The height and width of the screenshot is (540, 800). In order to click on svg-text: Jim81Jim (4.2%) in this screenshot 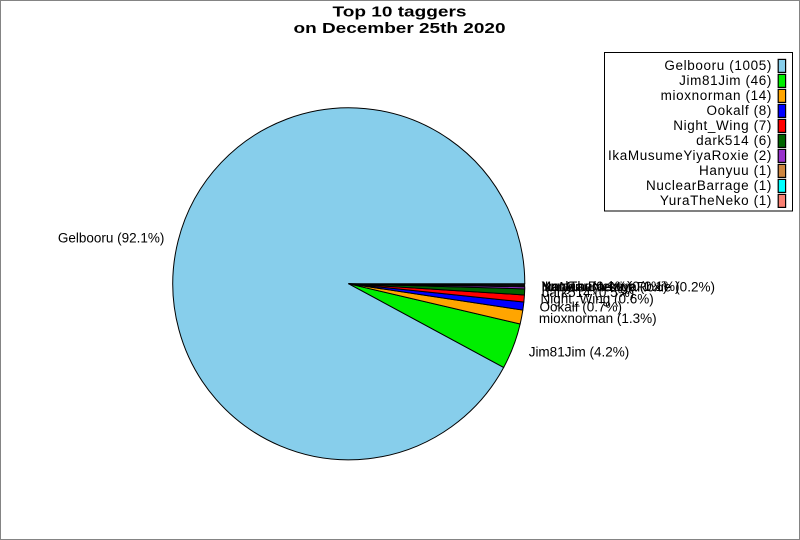, I will do `click(579, 352)`.